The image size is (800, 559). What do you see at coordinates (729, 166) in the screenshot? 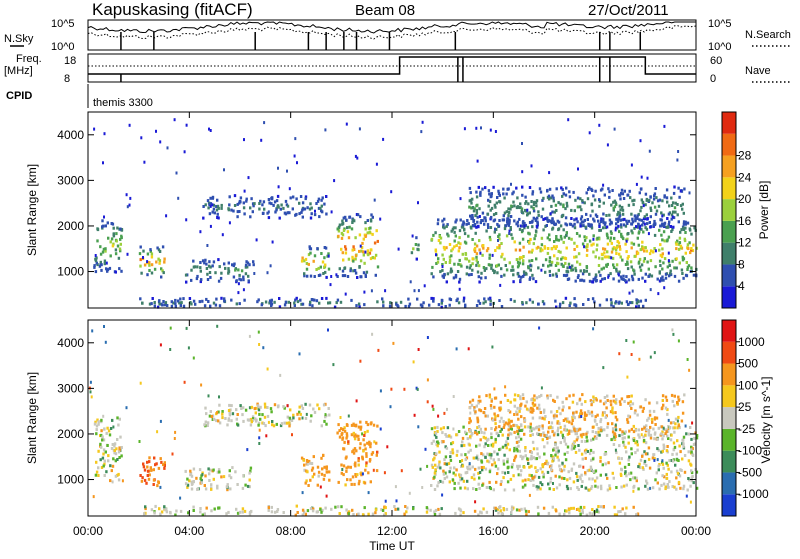
I see `colorbar-segment` at bounding box center [729, 166].